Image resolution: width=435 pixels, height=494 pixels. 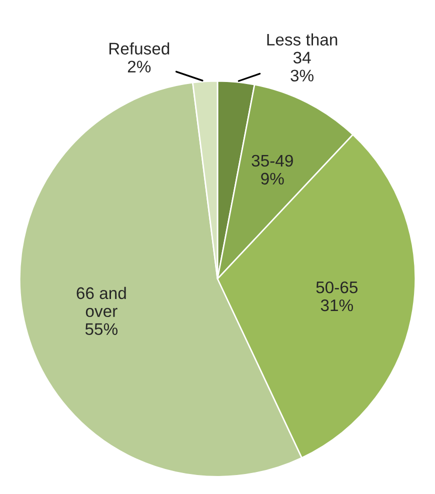 What do you see at coordinates (139, 66) in the screenshot?
I see `data-label: 2%` at bounding box center [139, 66].